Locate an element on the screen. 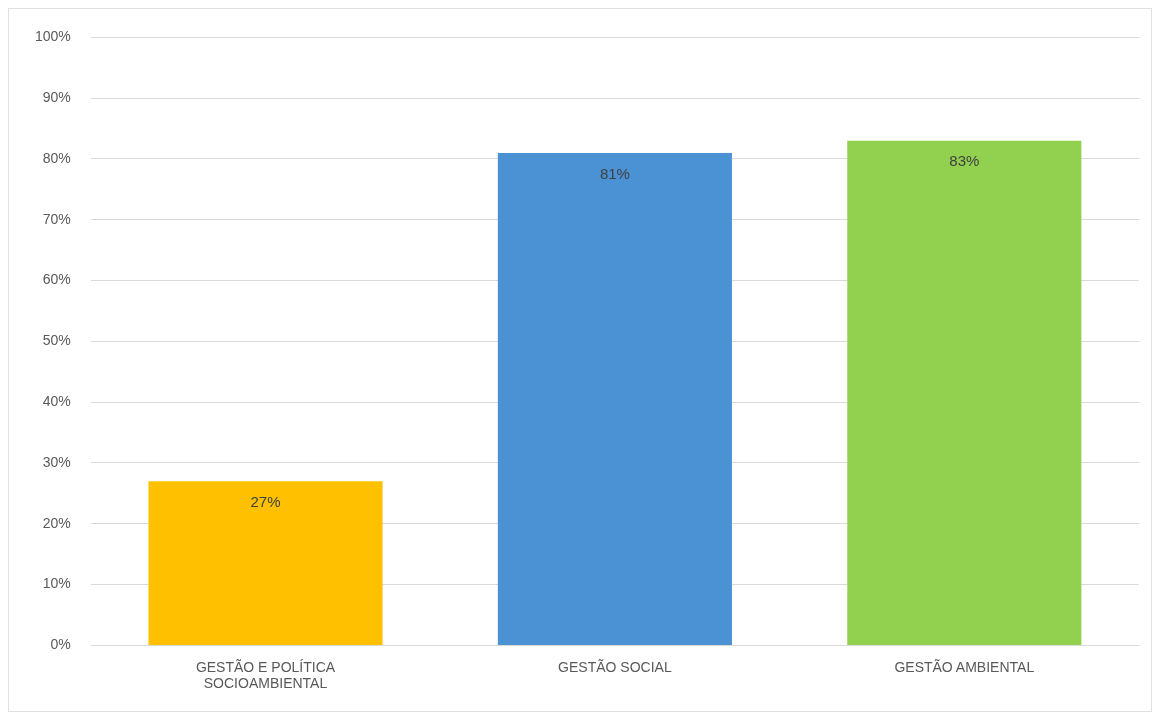 The width and height of the screenshot is (1158, 718). data-label: 27% is located at coordinates (265, 501).